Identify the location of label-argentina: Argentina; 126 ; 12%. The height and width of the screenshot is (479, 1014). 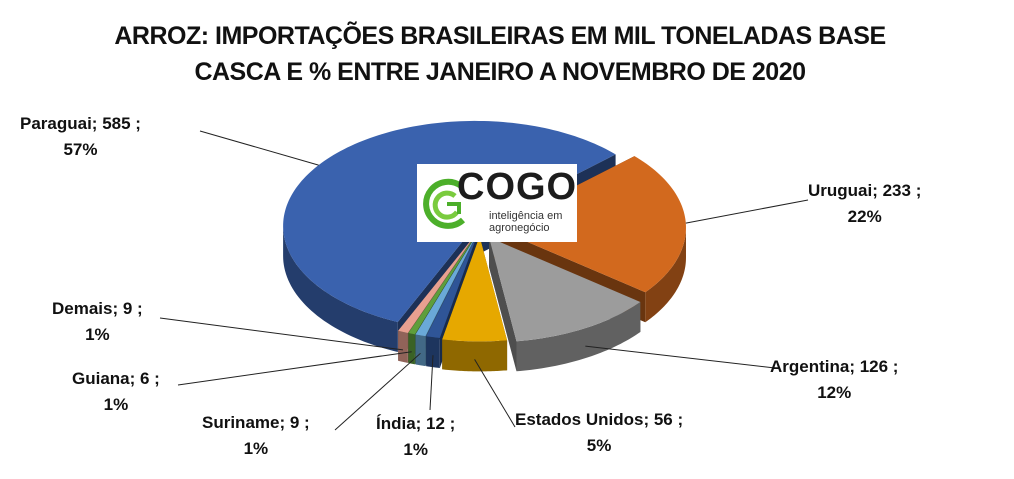
(834, 380).